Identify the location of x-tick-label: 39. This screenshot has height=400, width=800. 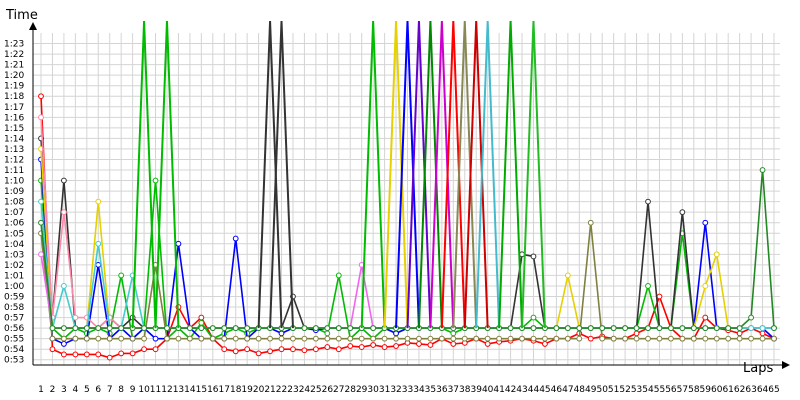
(476, 390).